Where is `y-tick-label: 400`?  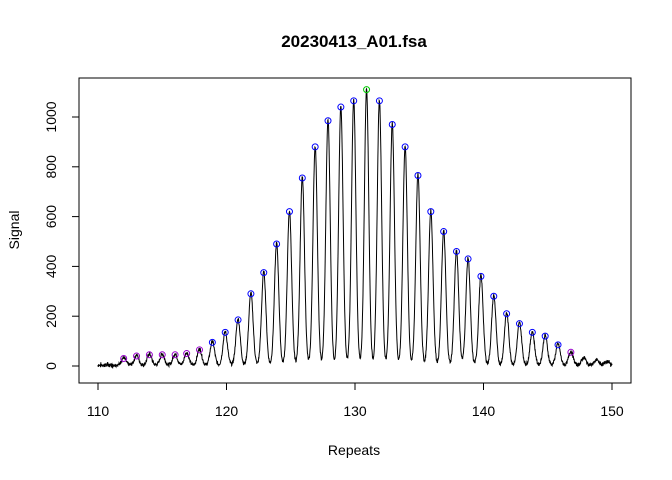
y-tick-label: 400 is located at coordinates (51, 267).